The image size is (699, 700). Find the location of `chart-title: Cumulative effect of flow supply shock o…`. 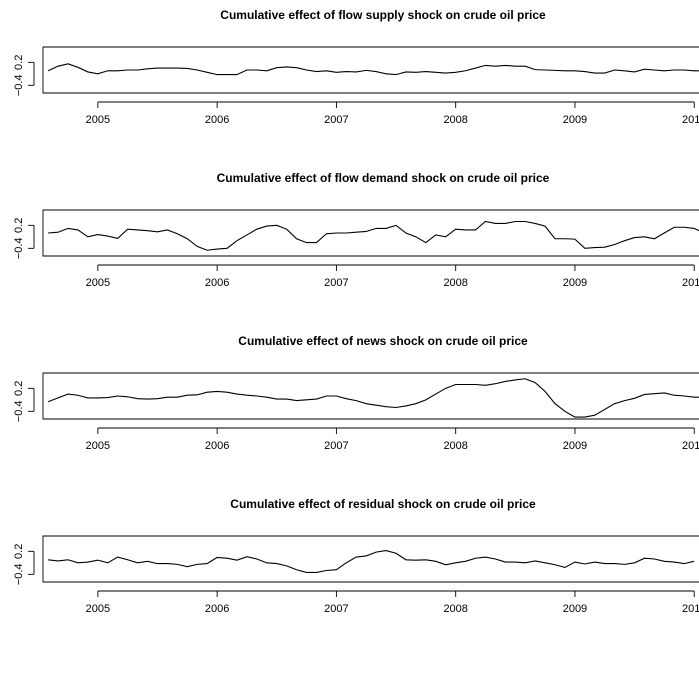

chart-title: Cumulative effect of flow supply shock o… is located at coordinates (383, 15).